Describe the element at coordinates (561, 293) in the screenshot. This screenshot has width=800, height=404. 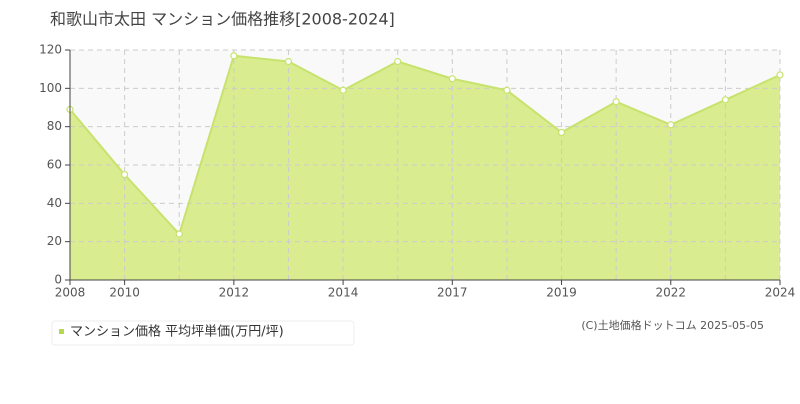
I see `x-tick-label: 2019` at that location.